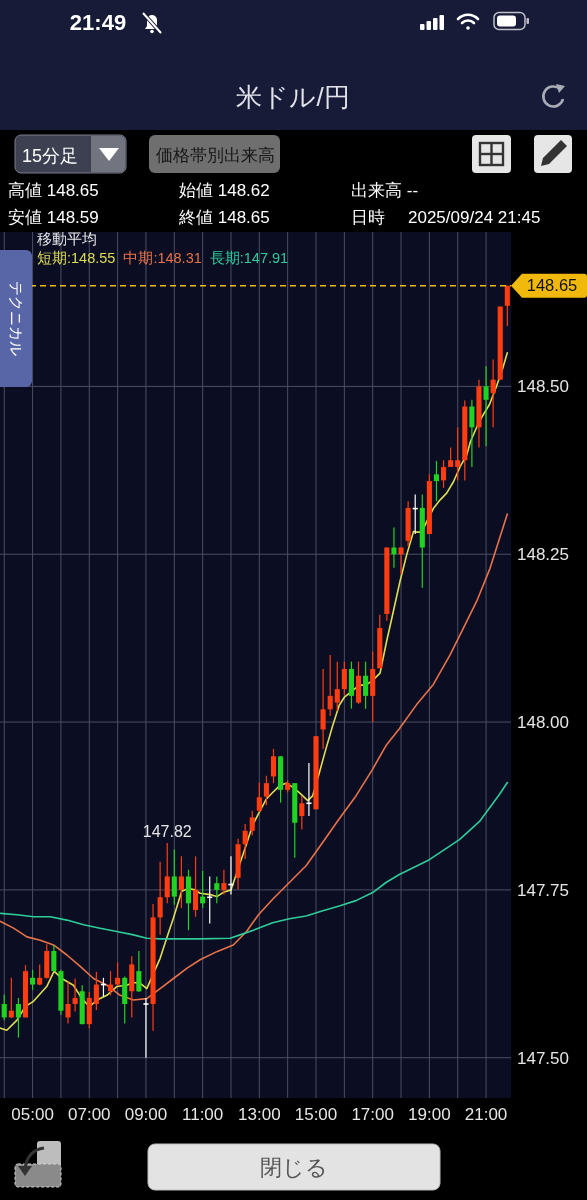 The width and height of the screenshot is (587, 1200). I want to click on annotation: 安値 148.59, so click(53, 217).